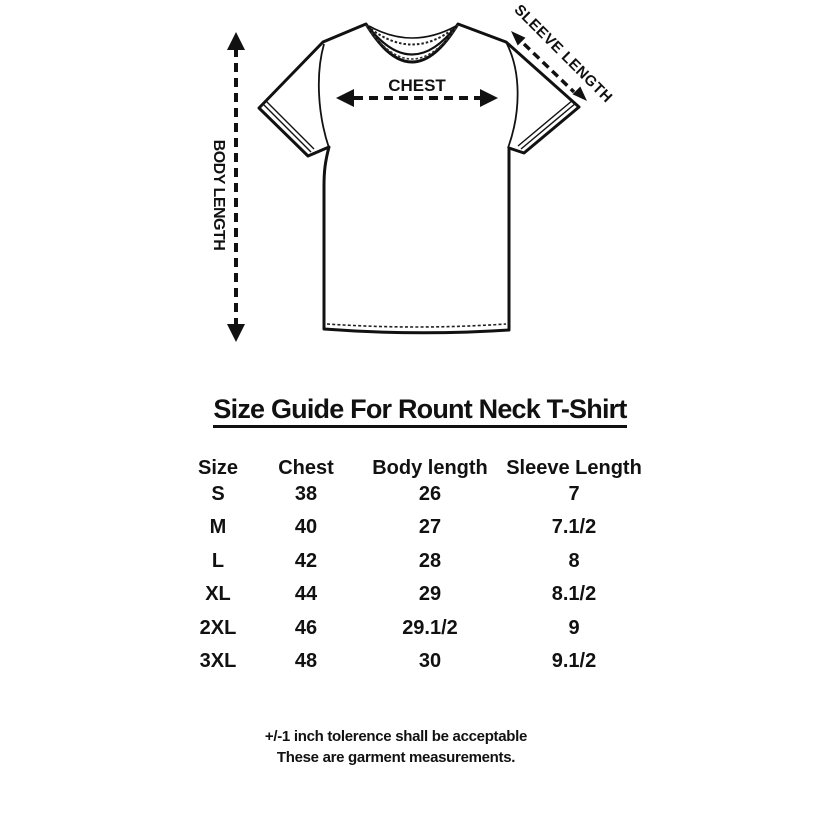 This screenshot has width=840, height=840. What do you see at coordinates (574, 594) in the screenshot?
I see `sleeve-length-cell: 8.1/2` at bounding box center [574, 594].